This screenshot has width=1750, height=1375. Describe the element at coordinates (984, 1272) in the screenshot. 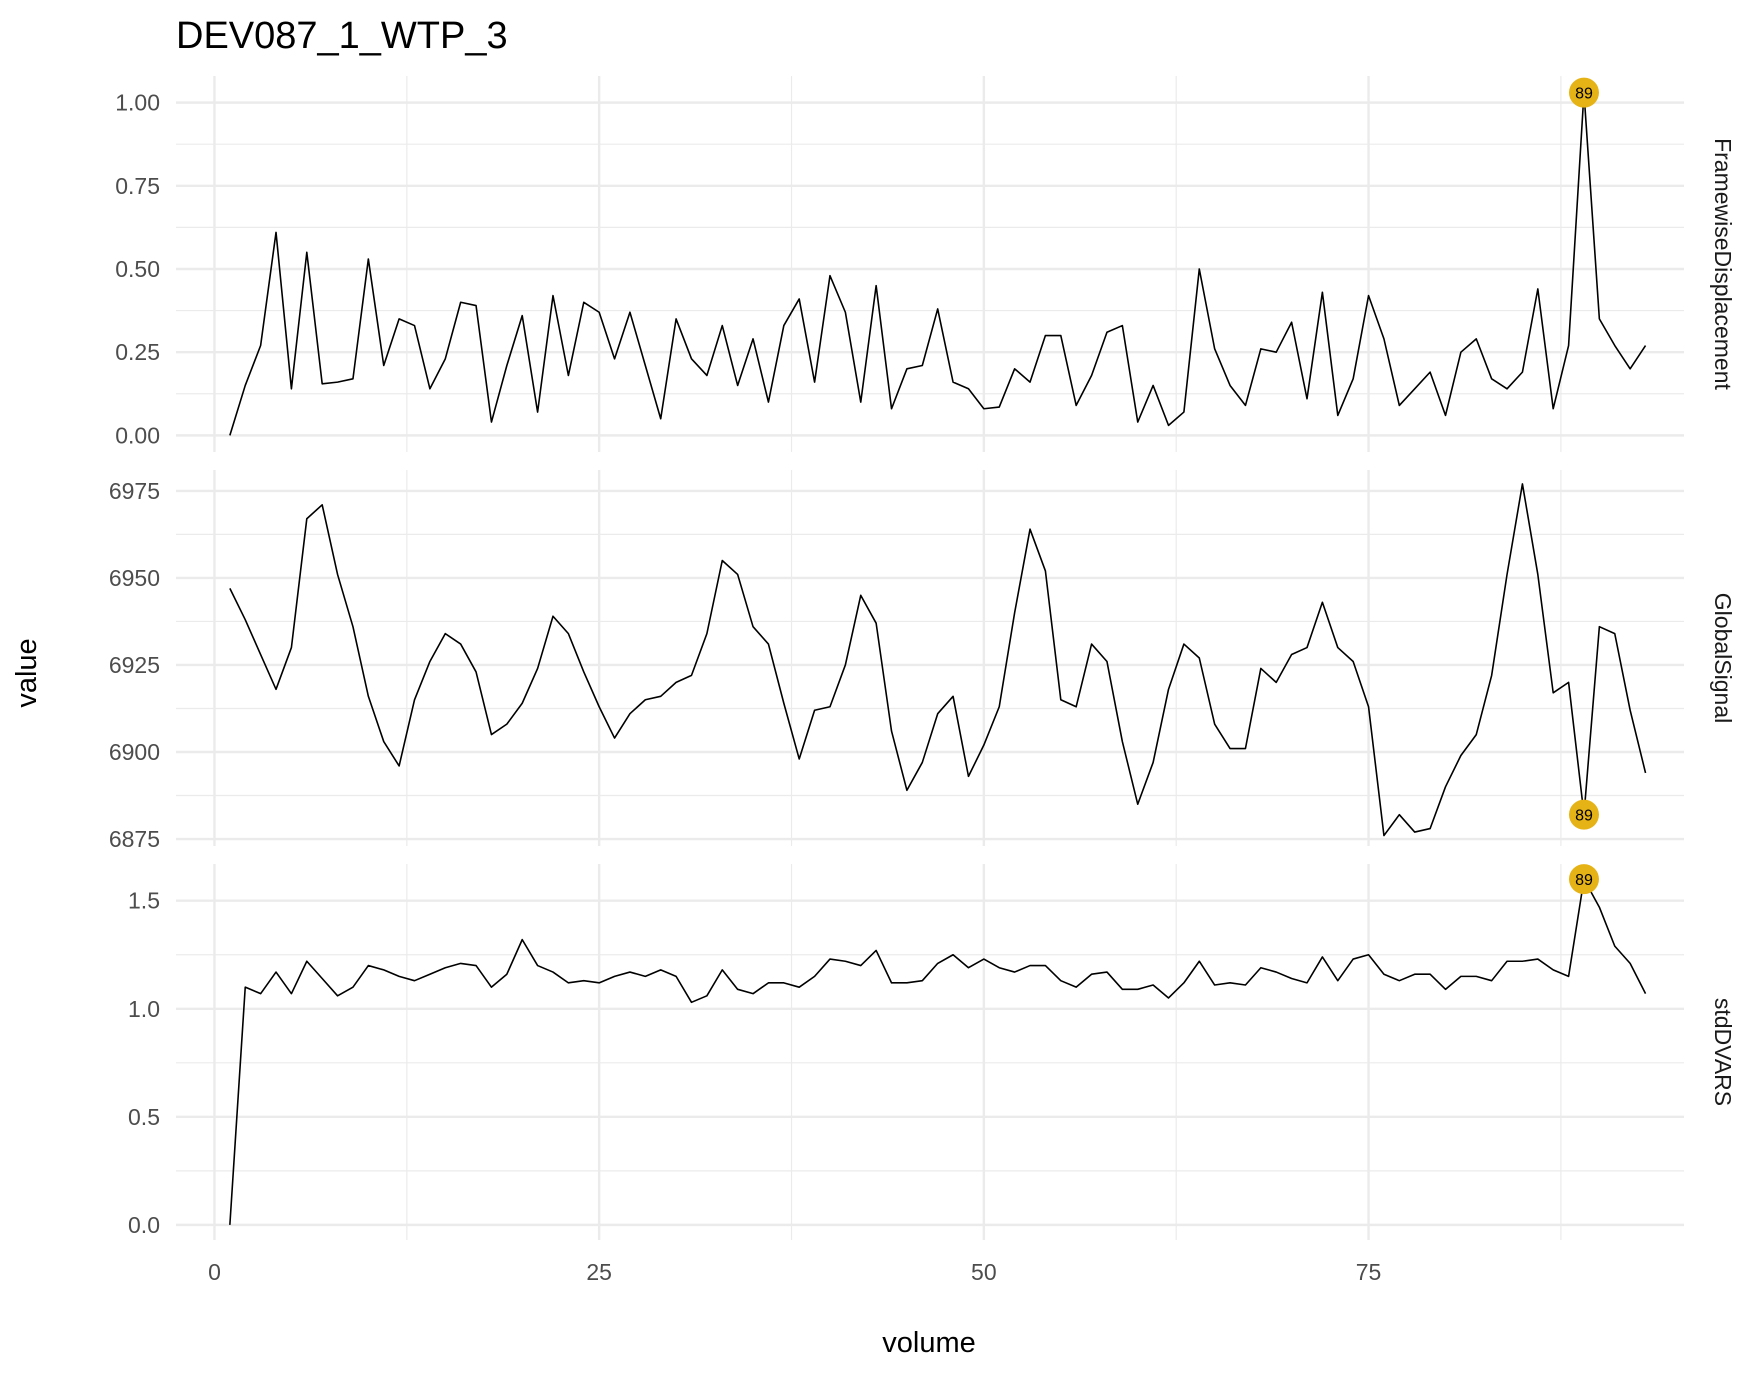

I see `x-tick-label: 50` at that location.